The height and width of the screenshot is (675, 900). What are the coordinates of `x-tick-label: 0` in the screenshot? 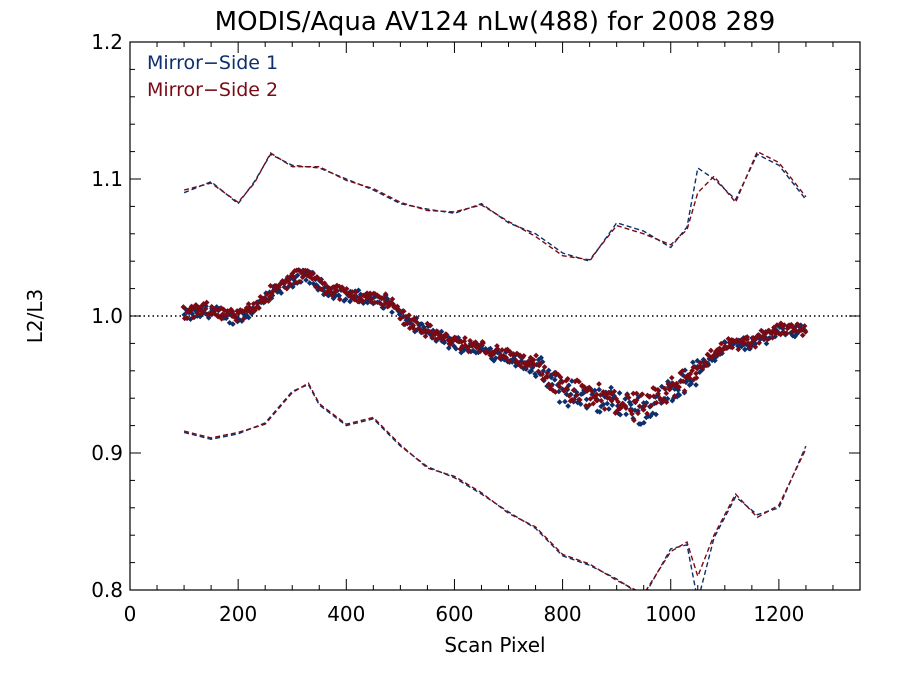 It's located at (130, 614).